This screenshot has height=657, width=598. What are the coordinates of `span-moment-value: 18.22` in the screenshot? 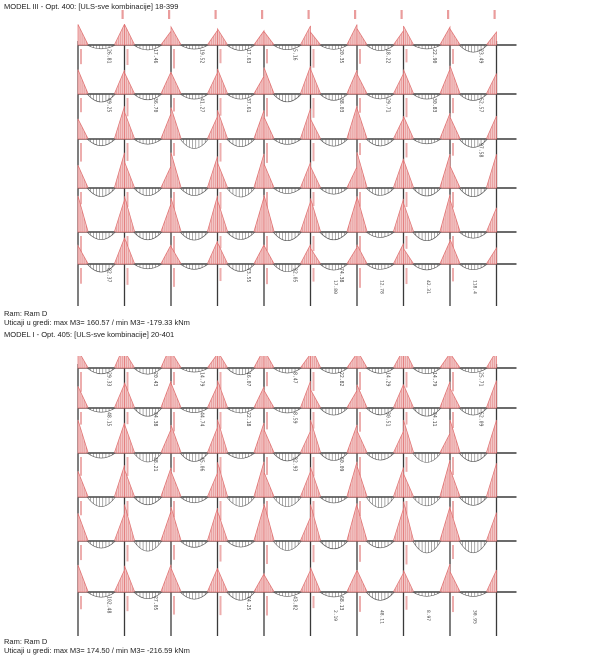 It's located at (387, 56).